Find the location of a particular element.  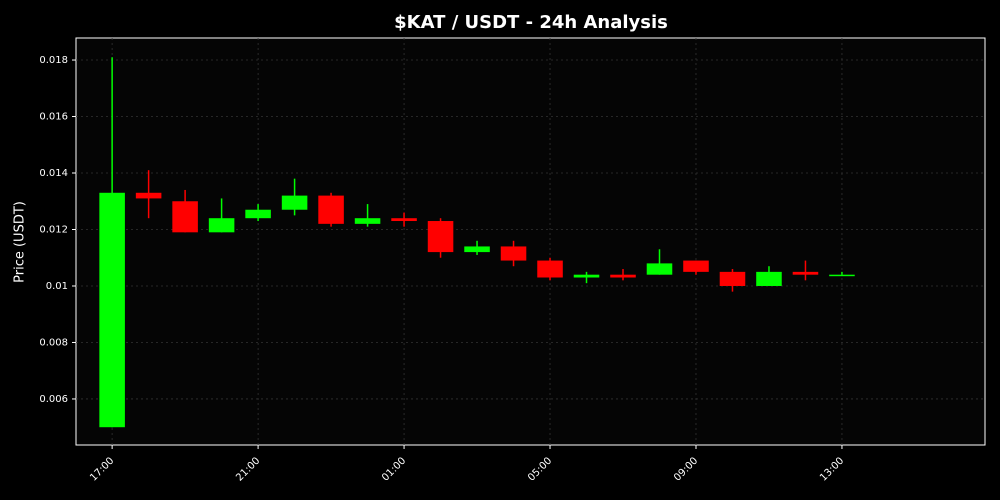

x-tick-label: 05:00 is located at coordinates (540, 469).